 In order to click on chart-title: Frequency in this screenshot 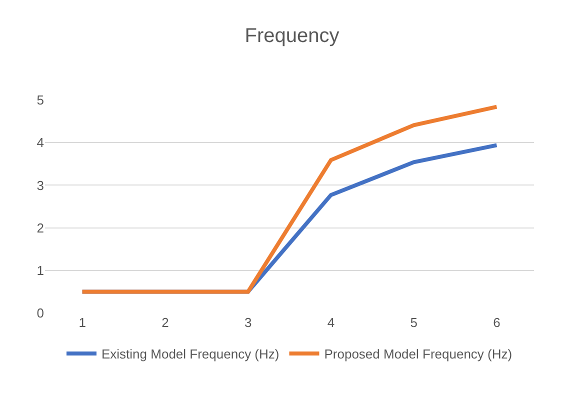, I will do `click(292, 36)`.